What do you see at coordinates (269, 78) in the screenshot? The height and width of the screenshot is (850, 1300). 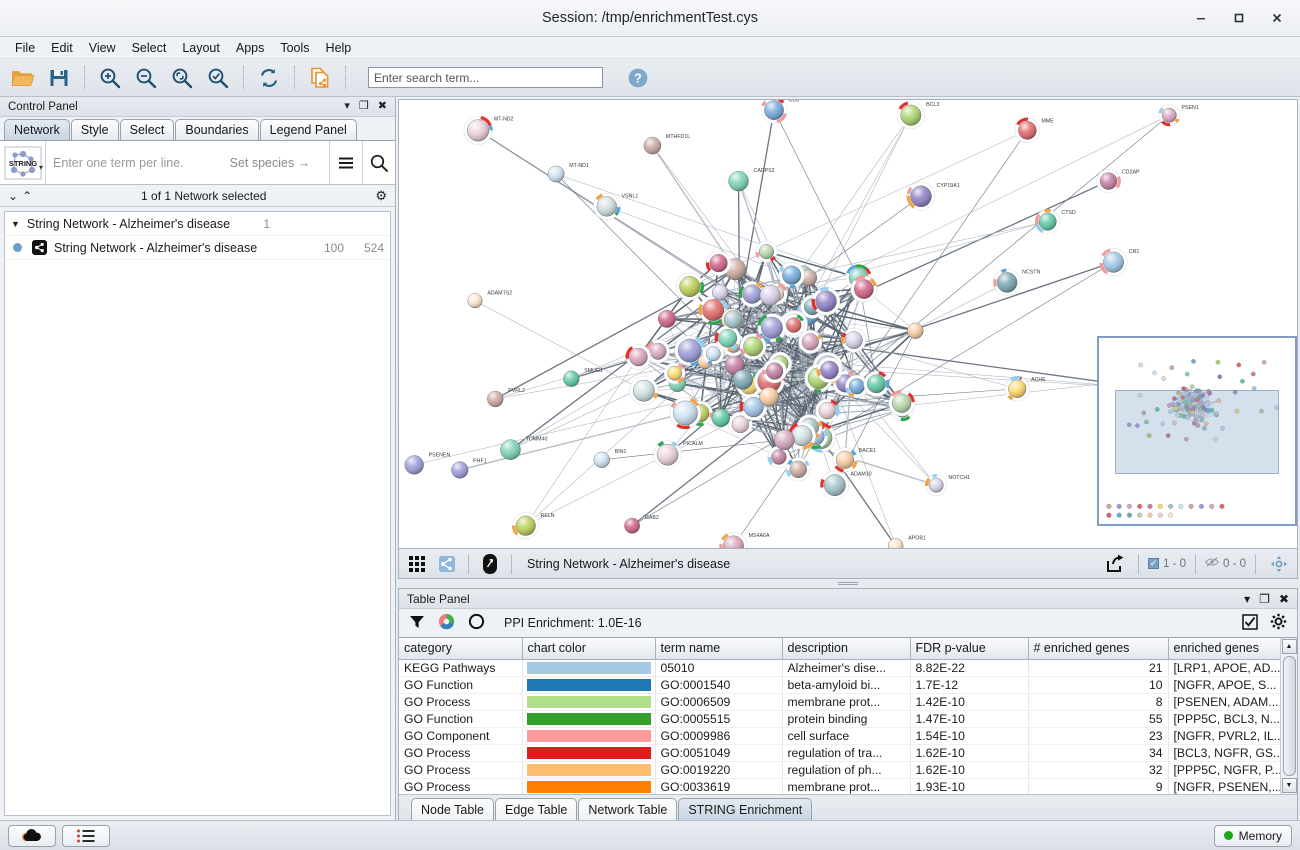 I see `refresh-icon` at bounding box center [269, 78].